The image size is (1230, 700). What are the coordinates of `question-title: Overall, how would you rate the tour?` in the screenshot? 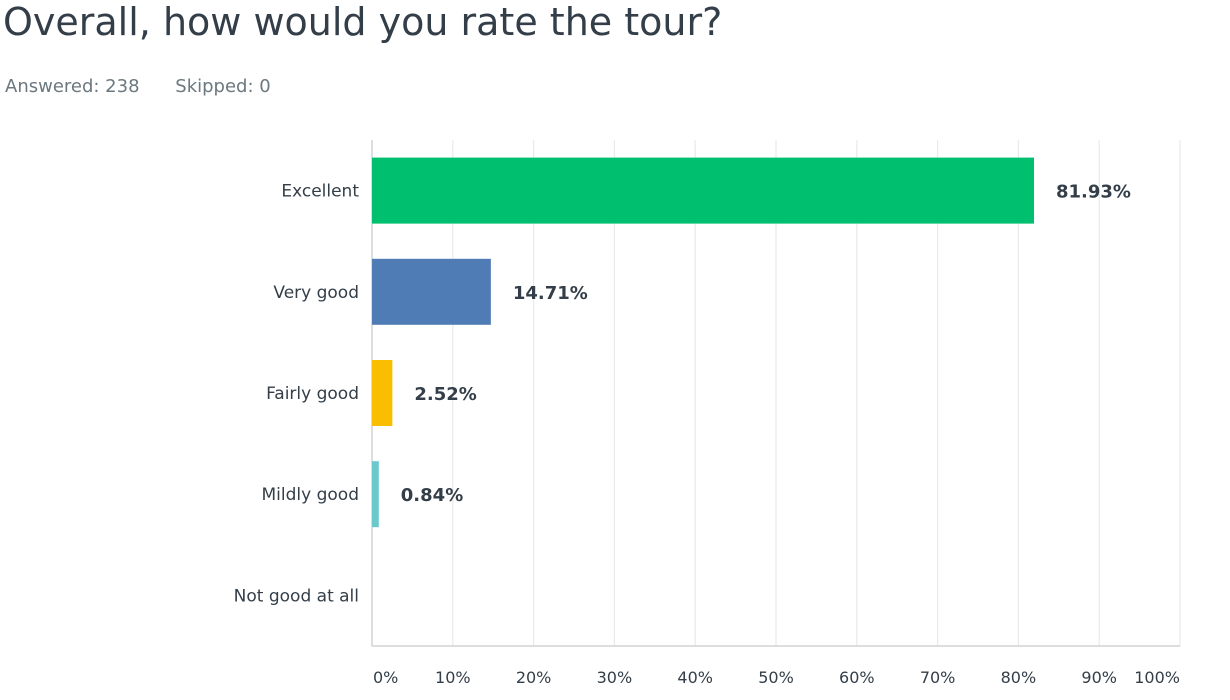 It's located at (363, 22).